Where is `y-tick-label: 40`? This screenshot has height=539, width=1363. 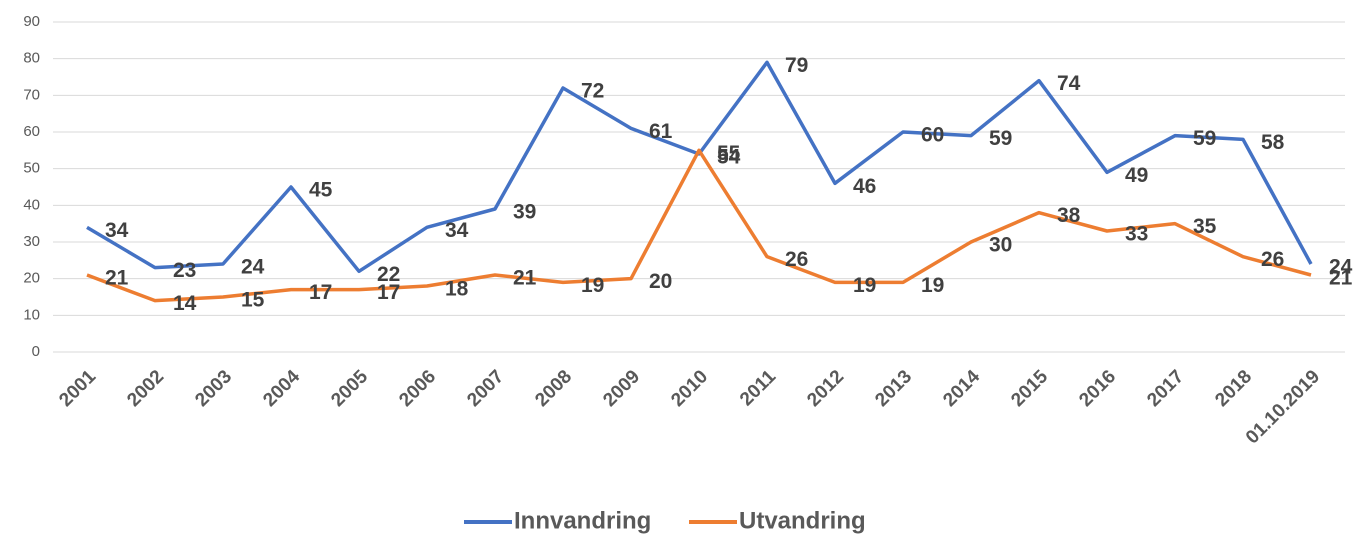
y-tick-label: 40 is located at coordinates (31, 204).